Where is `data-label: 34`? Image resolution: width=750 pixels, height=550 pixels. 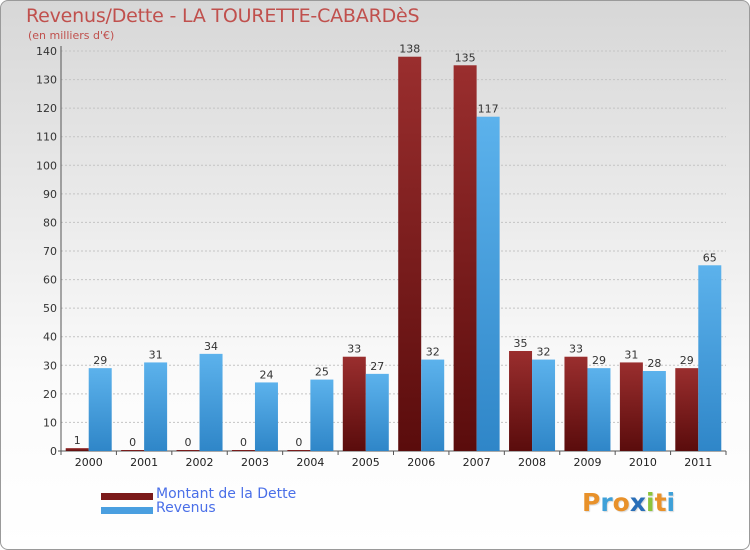 data-label: 34 is located at coordinates (211, 346).